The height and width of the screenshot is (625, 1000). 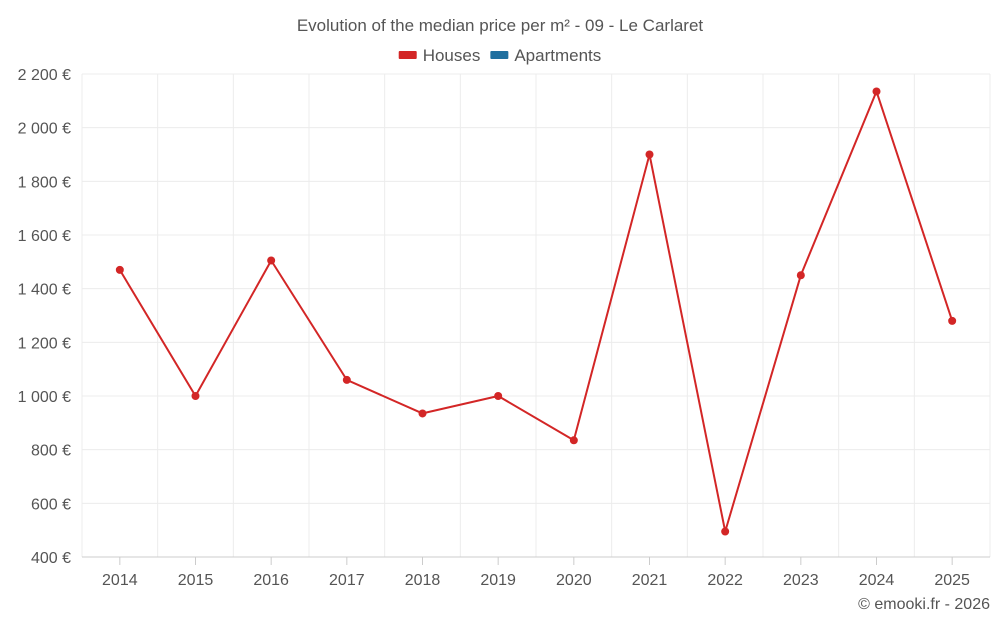 What do you see at coordinates (924, 604) in the screenshot?
I see `credit-label: © emooki.fr - 2026` at bounding box center [924, 604].